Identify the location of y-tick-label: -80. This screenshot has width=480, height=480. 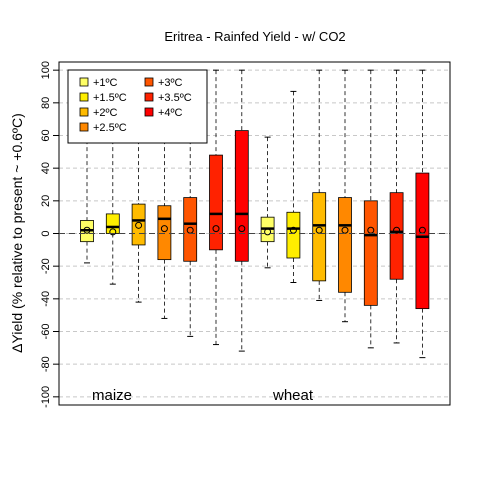
(46, 364).